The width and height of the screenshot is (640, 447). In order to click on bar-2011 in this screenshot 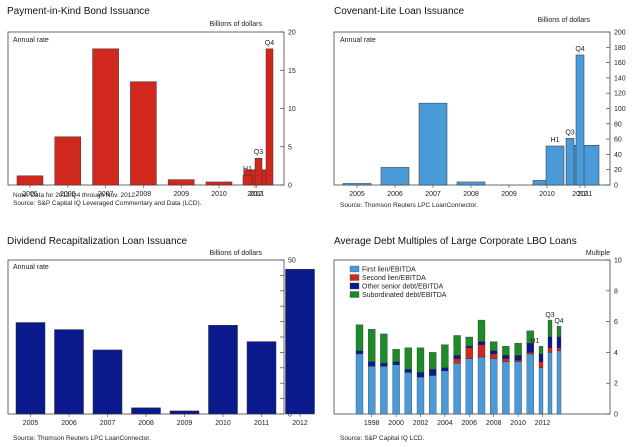, I will do `click(261, 378)`.